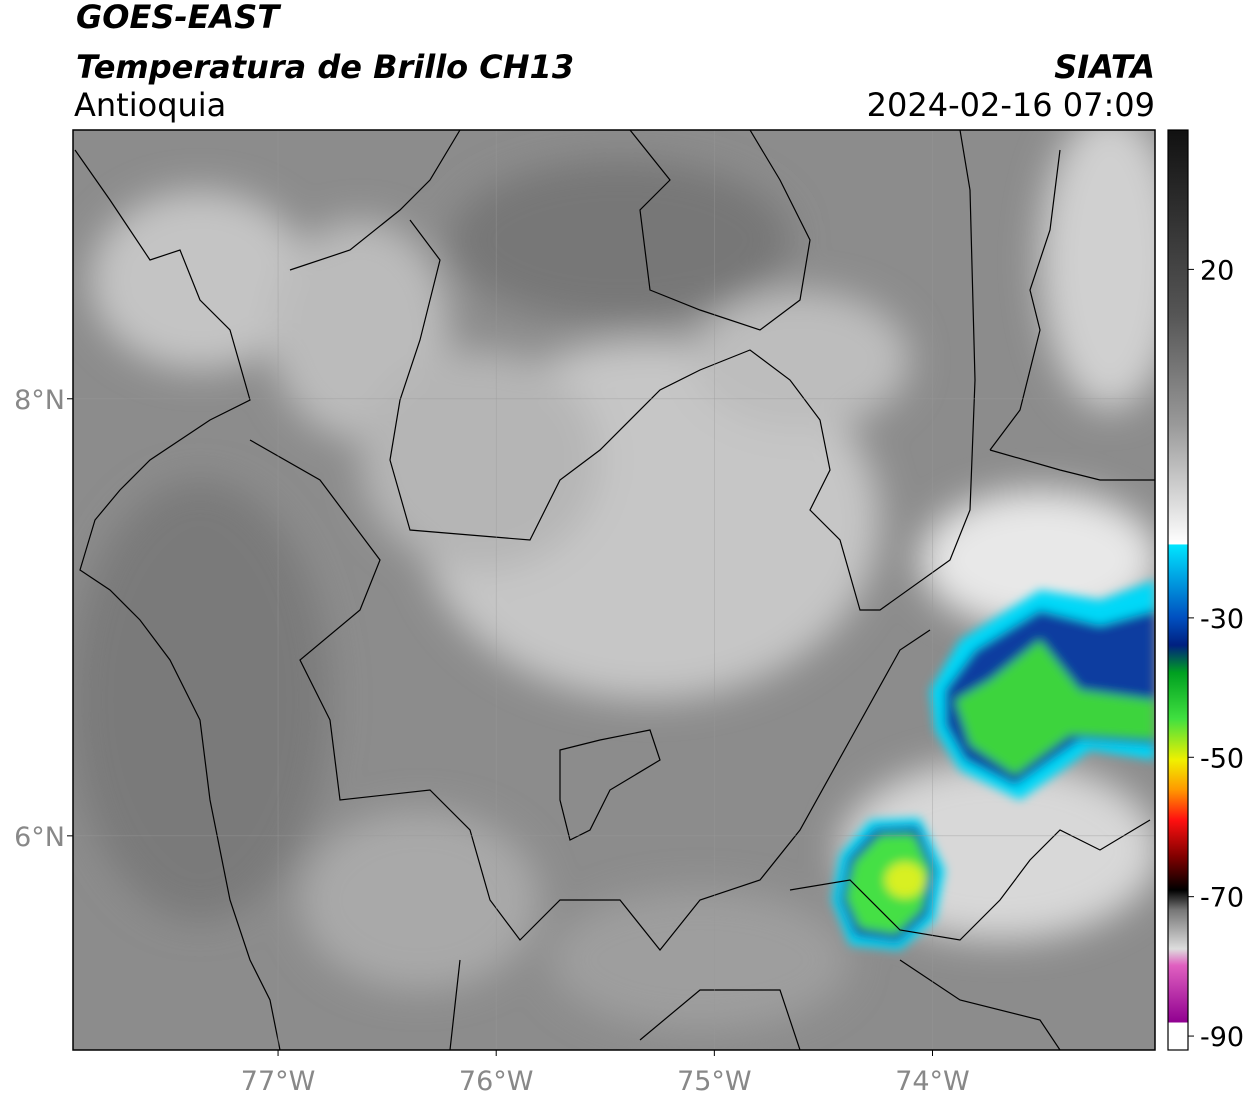 This screenshot has height=1103, width=1252. Describe the element at coordinates (1011, 105) in the screenshot. I see `timestamp: 2024-02-16 07:09` at that location.